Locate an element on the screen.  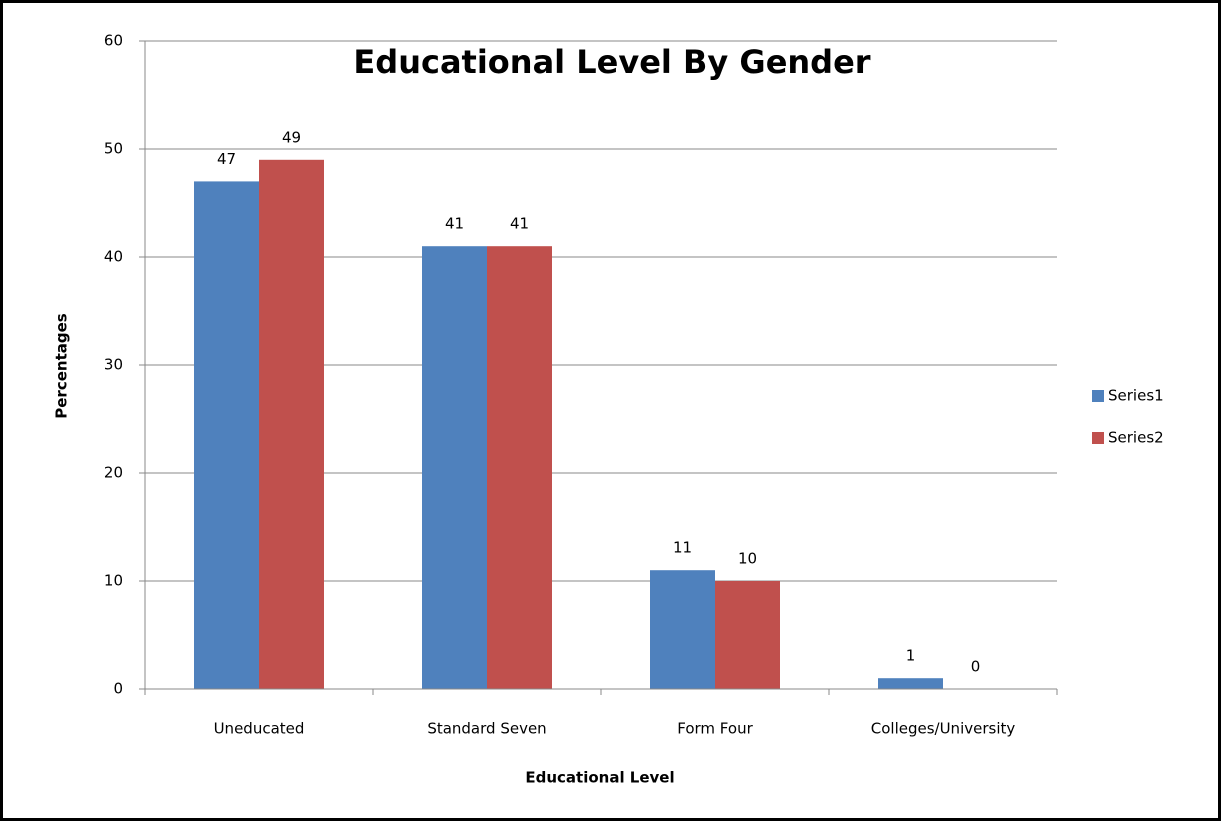
y-tick-label: 30 is located at coordinates (113, 365).